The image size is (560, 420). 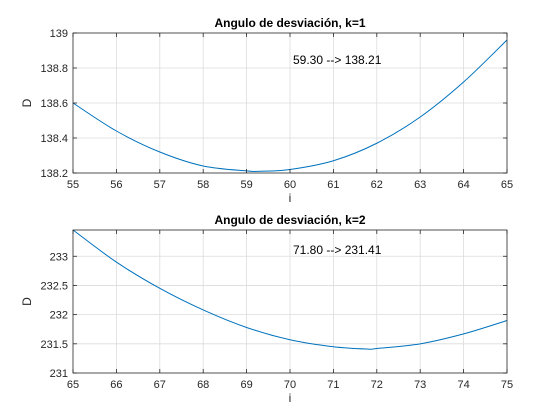 What do you see at coordinates (59, 257) in the screenshot?
I see `y-tick-label: 233` at bounding box center [59, 257].